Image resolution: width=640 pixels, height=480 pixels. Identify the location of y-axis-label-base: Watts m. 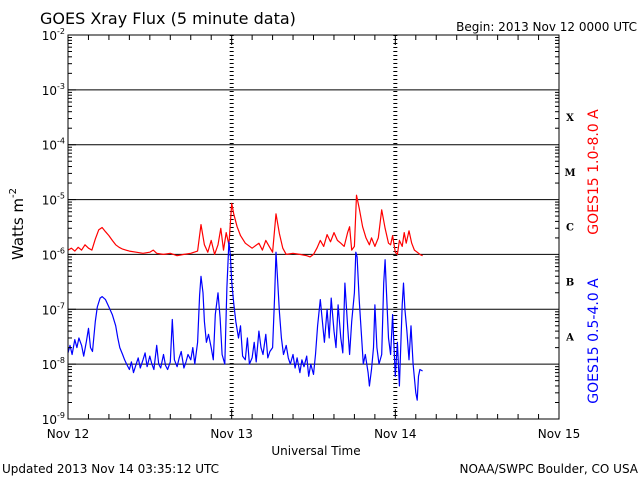
(18, 229).